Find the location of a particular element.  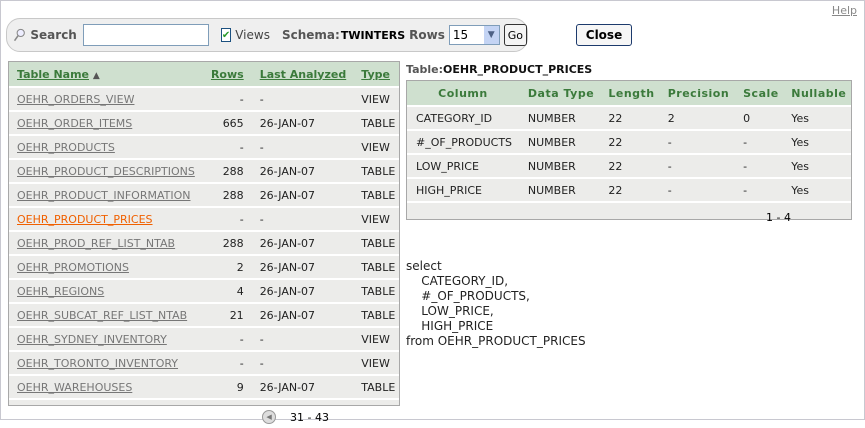

rows-cell: 9 is located at coordinates (228, 387).